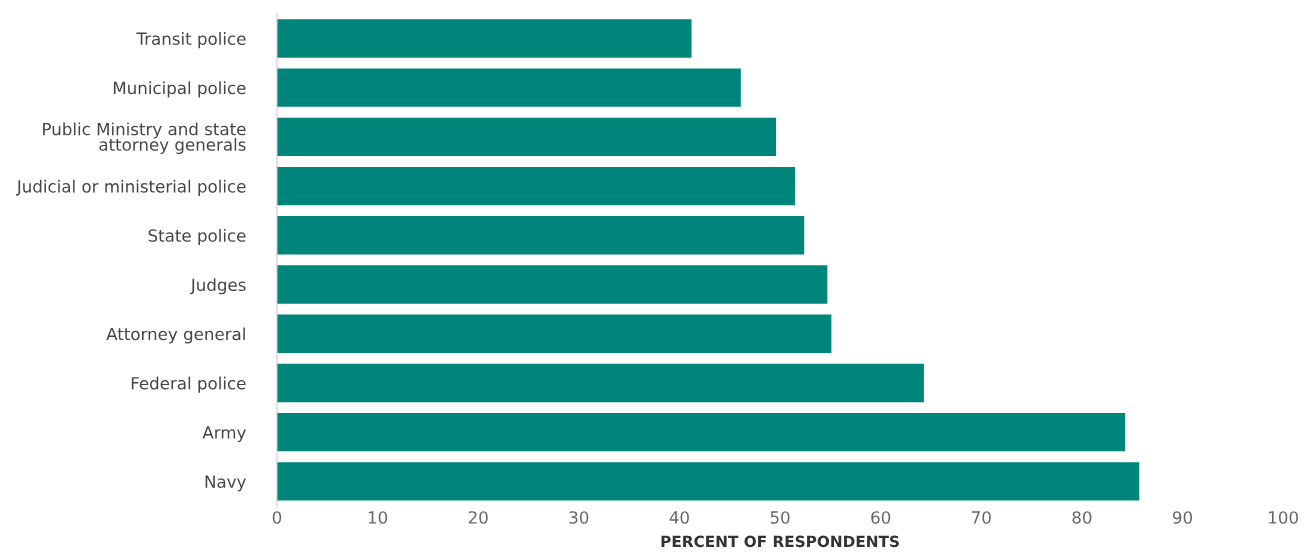  I want to click on x-tick-label: 0, so click(277, 517).